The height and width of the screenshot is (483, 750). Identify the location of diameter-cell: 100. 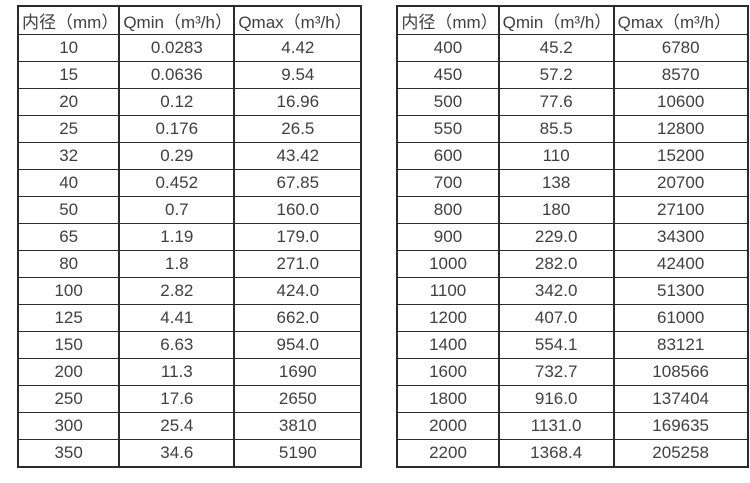
(68, 291).